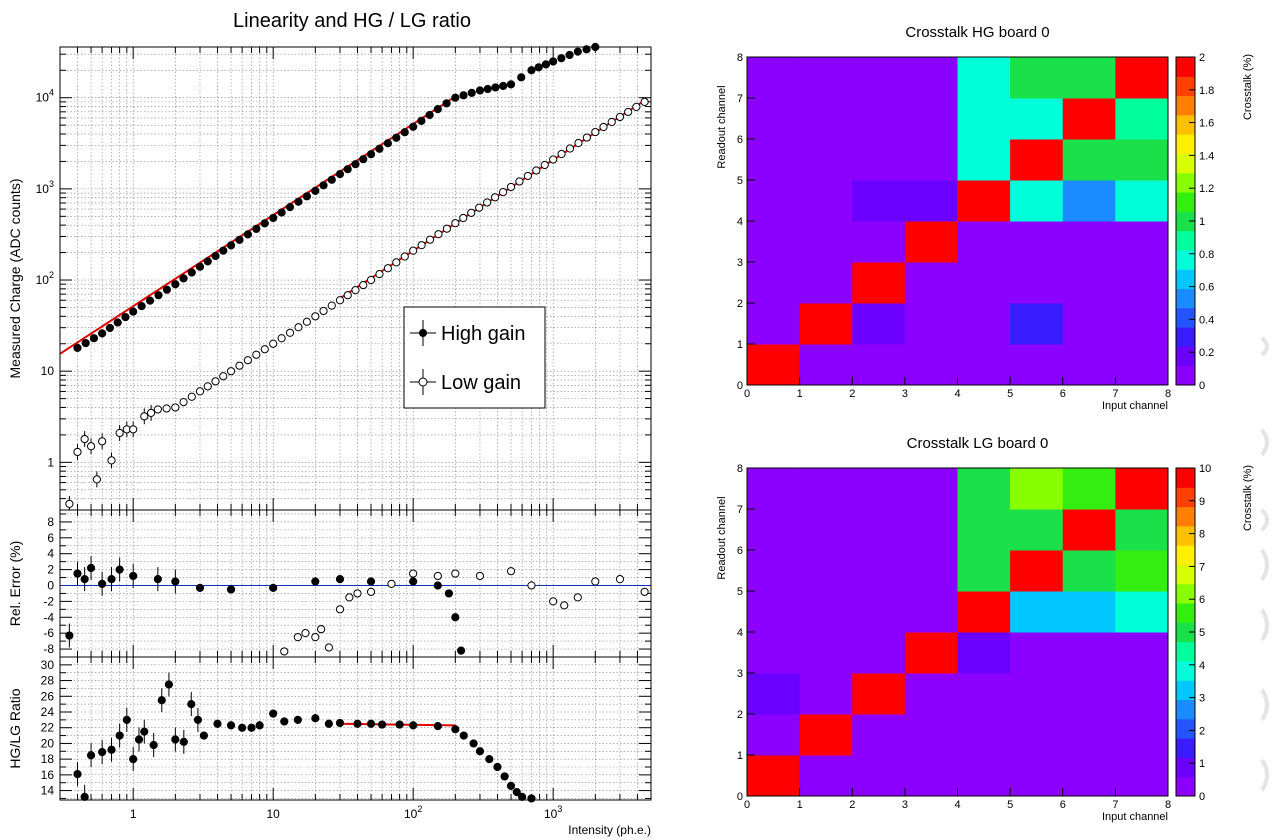  What do you see at coordinates (1168, 805) in the screenshot?
I see `x-tick-label: 8` at bounding box center [1168, 805].